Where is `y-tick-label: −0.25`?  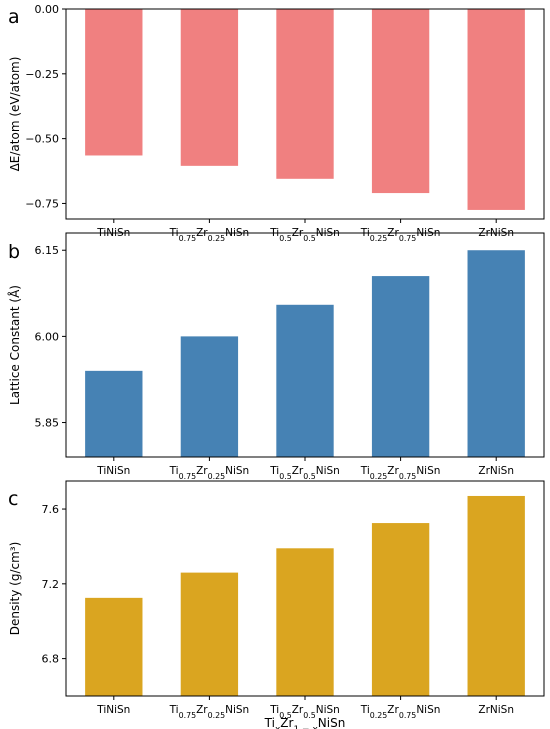
y-tick-label: −0.25 is located at coordinates (42, 74).